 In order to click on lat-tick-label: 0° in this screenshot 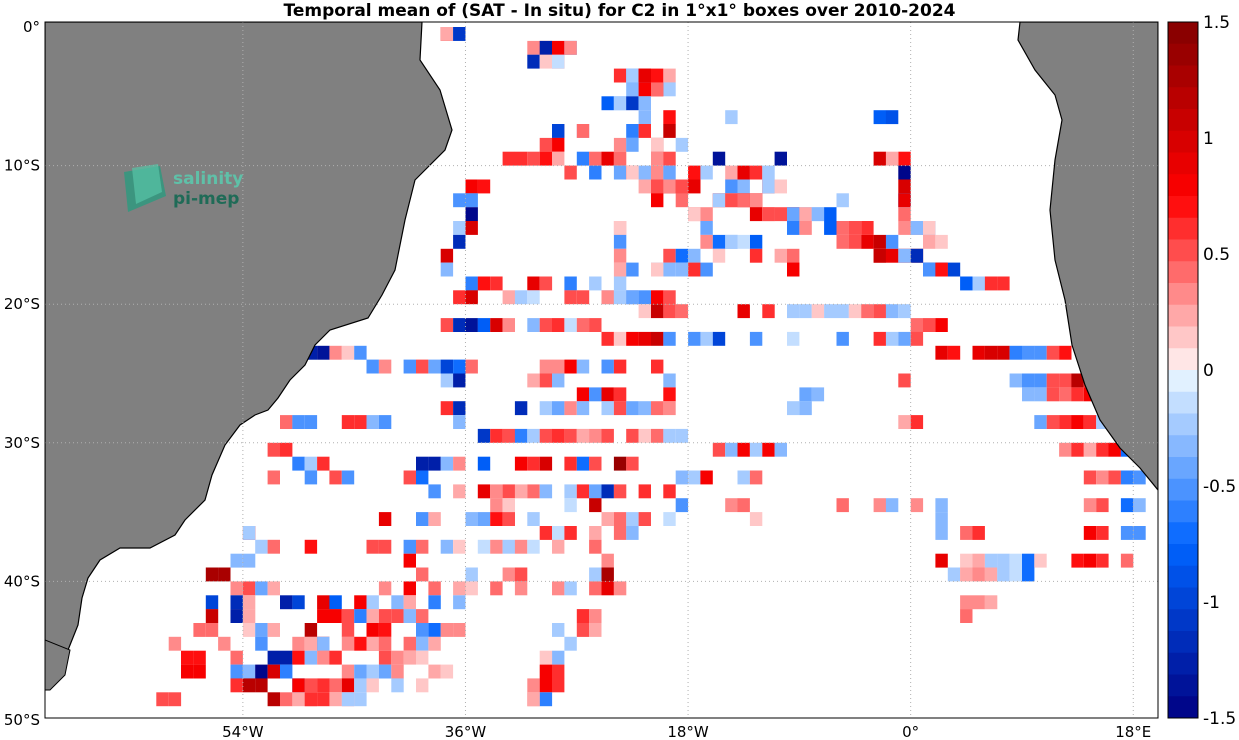, I will do `click(31, 27)`.